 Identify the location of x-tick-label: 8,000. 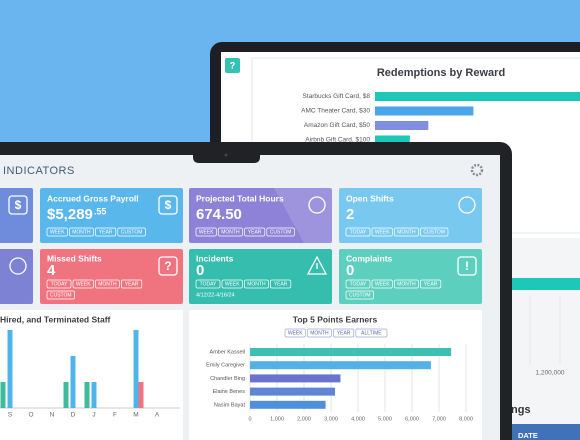
(466, 419).